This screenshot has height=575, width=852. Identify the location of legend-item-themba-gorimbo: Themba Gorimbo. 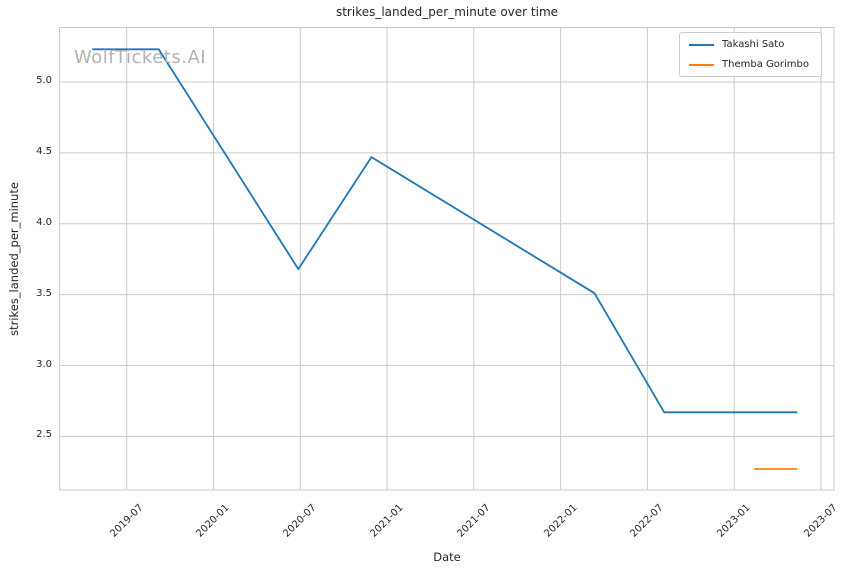
(750, 64).